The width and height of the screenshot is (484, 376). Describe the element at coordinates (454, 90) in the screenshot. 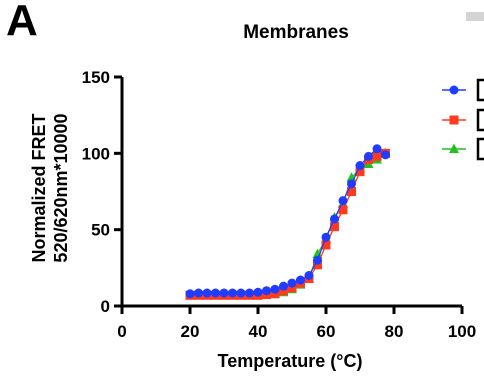

I see `legend-marker-circle` at that location.